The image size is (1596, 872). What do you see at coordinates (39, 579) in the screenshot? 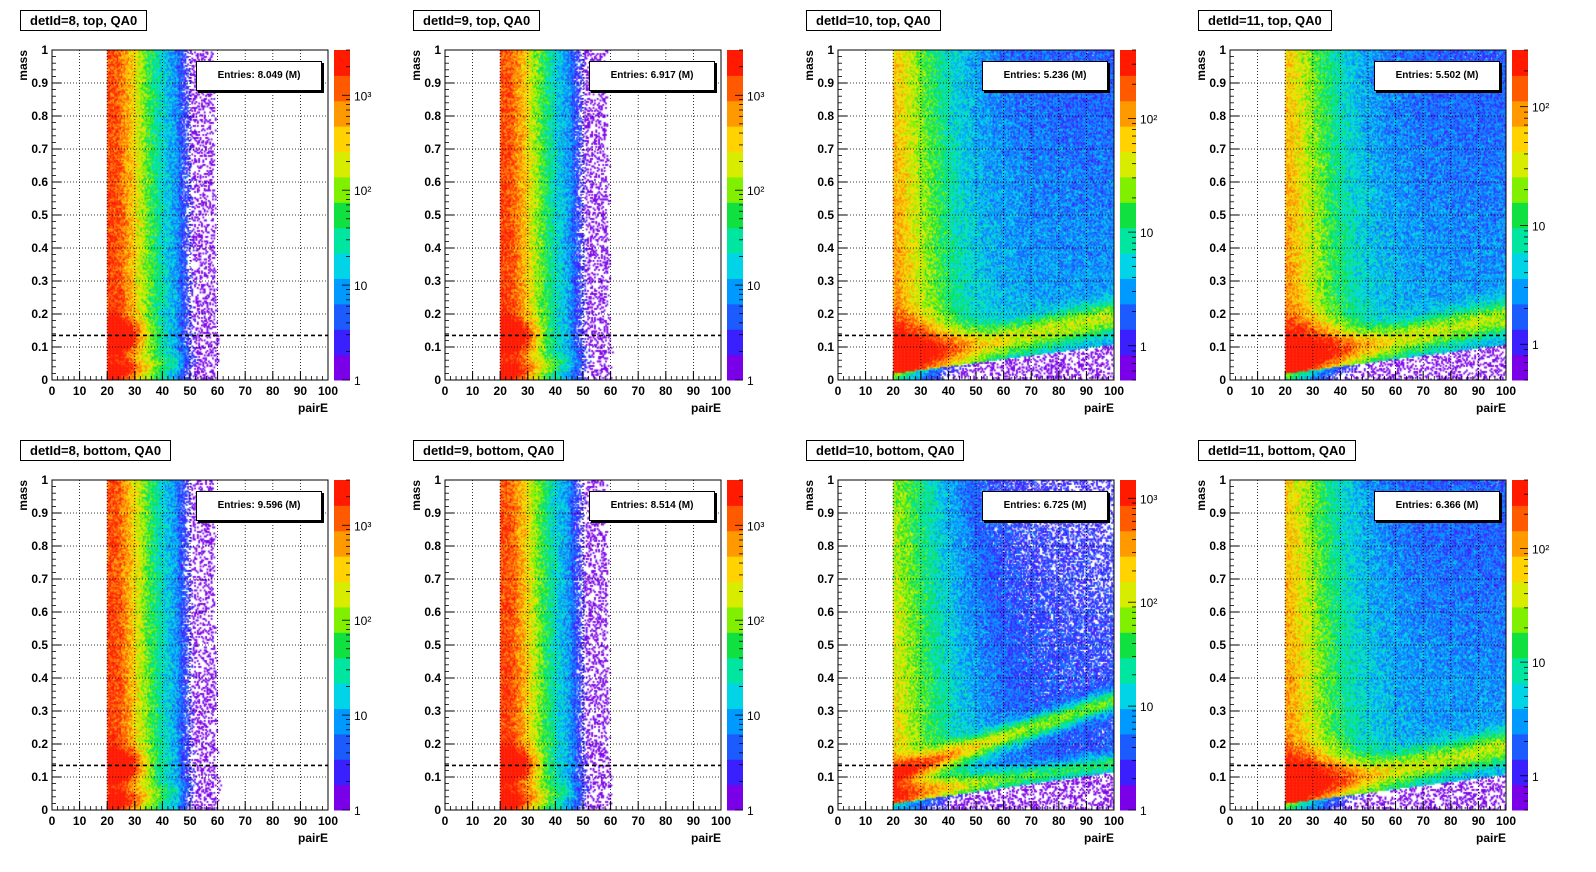
I see `y-tick-label: 0.7` at bounding box center [39, 579].